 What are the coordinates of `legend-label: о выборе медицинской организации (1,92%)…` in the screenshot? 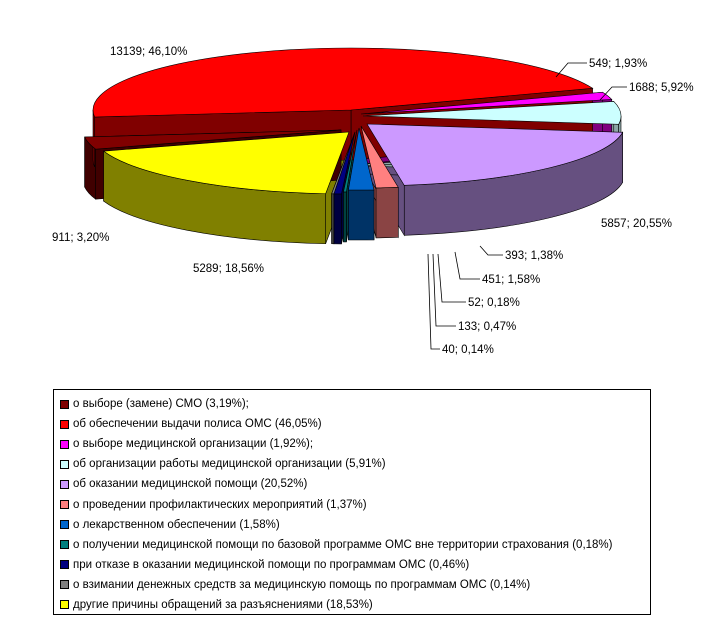 It's located at (193, 444).